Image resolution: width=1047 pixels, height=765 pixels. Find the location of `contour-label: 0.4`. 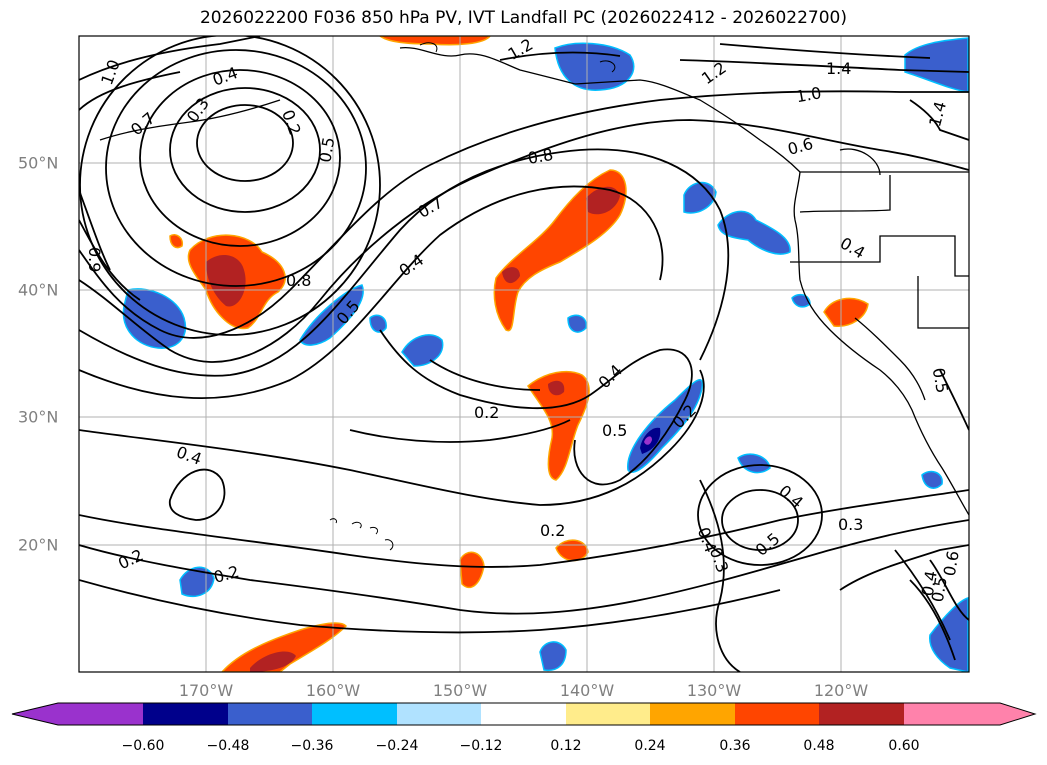

contour-label: 0.4 is located at coordinates (929, 583).